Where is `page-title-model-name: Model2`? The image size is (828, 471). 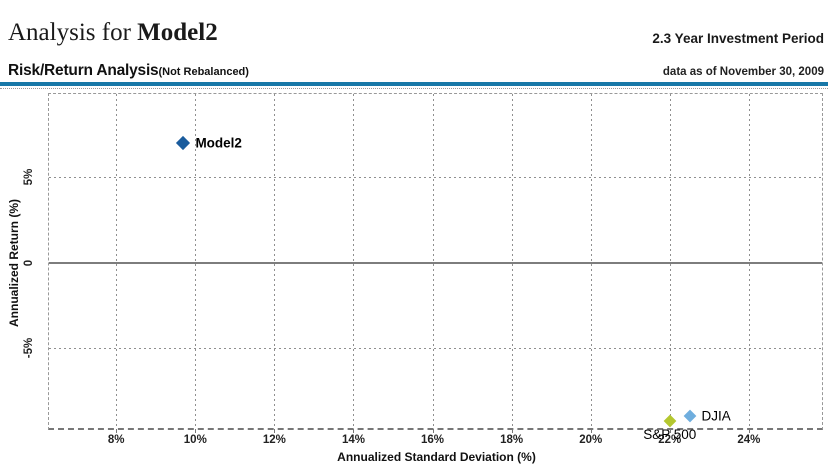 page-title-model-name: Model2 is located at coordinates (177, 32).